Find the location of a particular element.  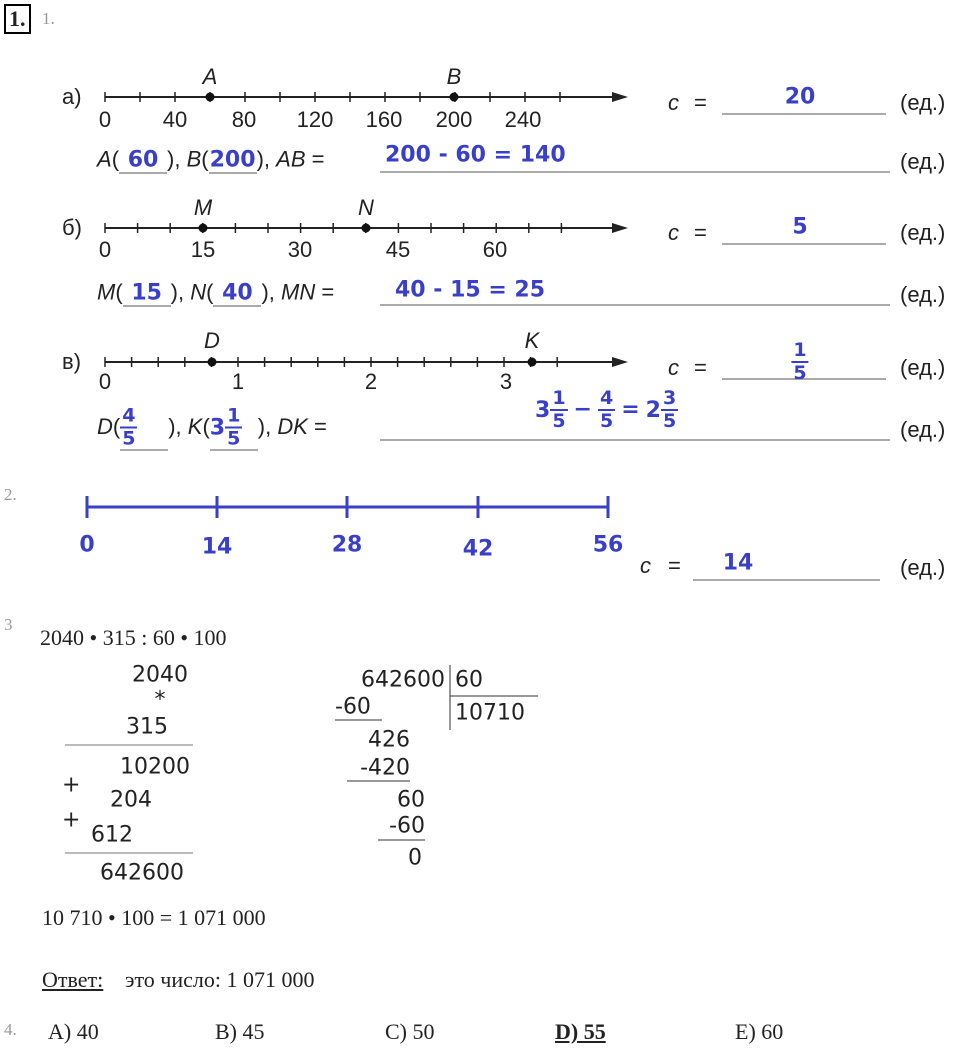

c-value: 14 is located at coordinates (738, 563).